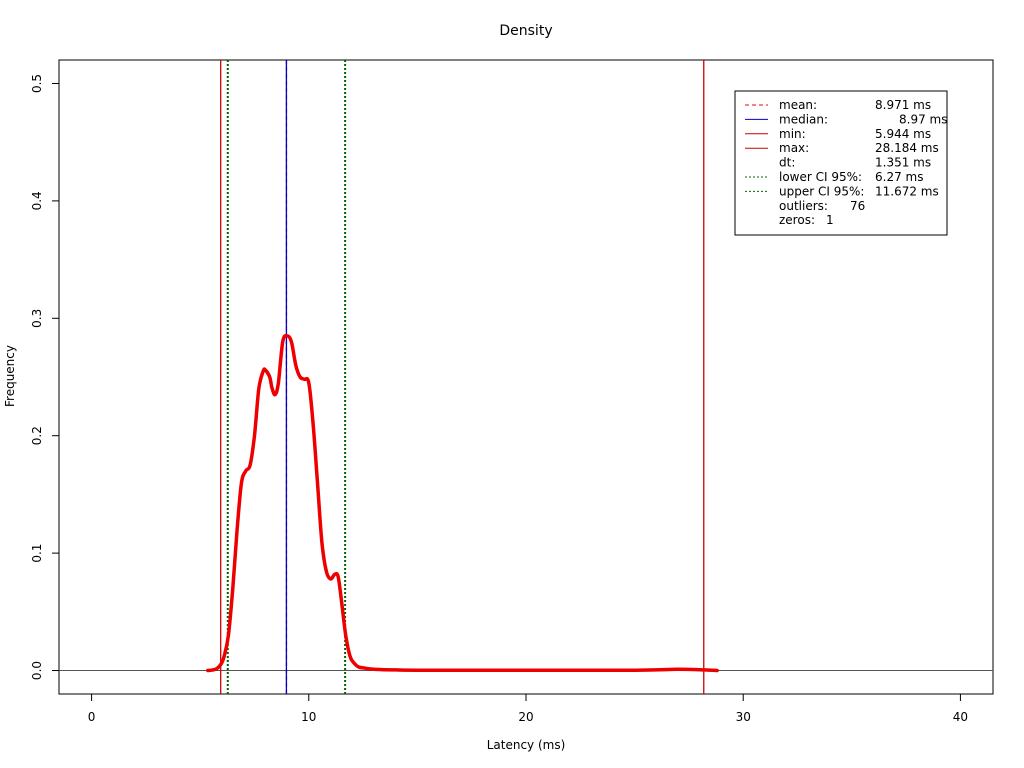  Describe the element at coordinates (792, 134) in the screenshot. I see `legend-label: min:` at that location.